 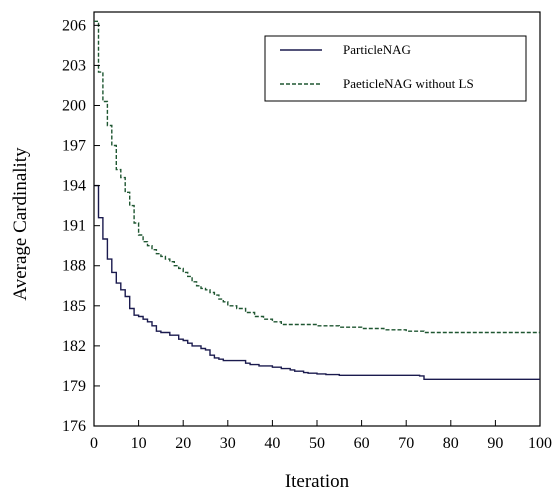 I want to click on y-tick-label: 206, so click(x=74, y=25).